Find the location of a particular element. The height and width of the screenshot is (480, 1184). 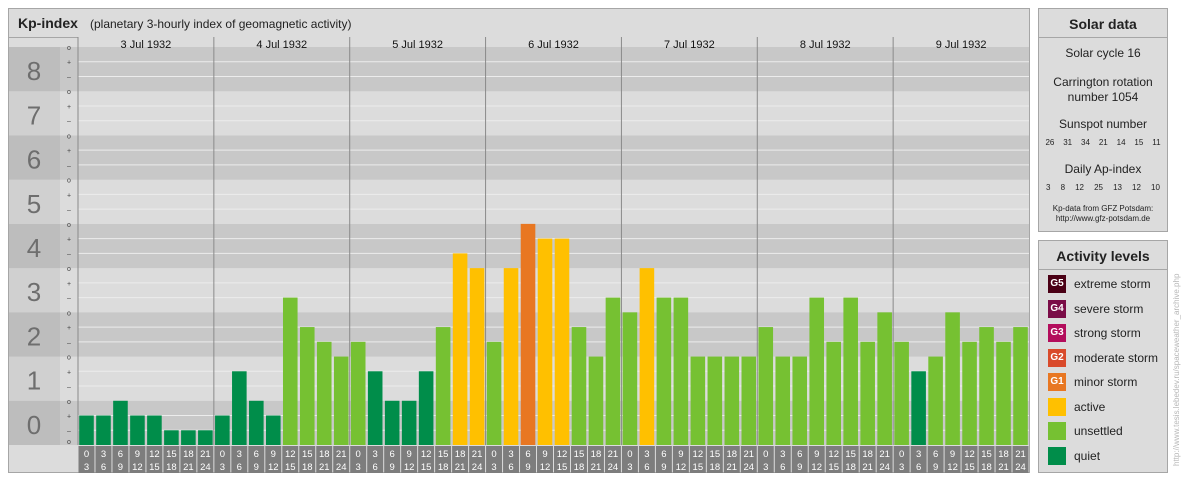

carrington-rotation-line1: Carrington rotation is located at coordinates (1103, 82).